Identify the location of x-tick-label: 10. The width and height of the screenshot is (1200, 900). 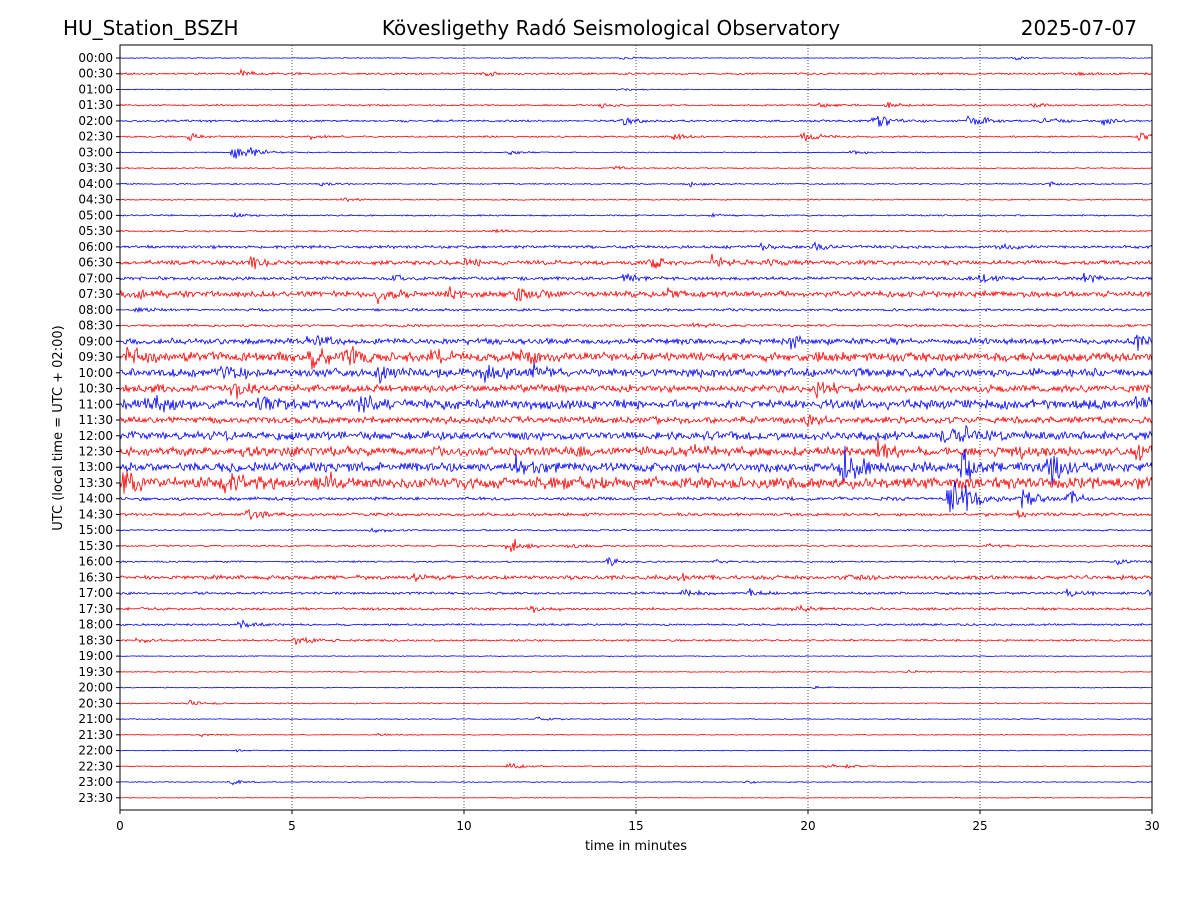
(463, 826).